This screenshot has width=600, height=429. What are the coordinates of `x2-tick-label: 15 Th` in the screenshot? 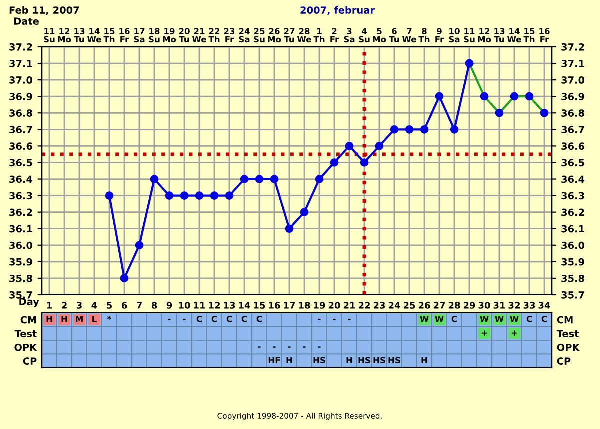 It's located at (529, 35).